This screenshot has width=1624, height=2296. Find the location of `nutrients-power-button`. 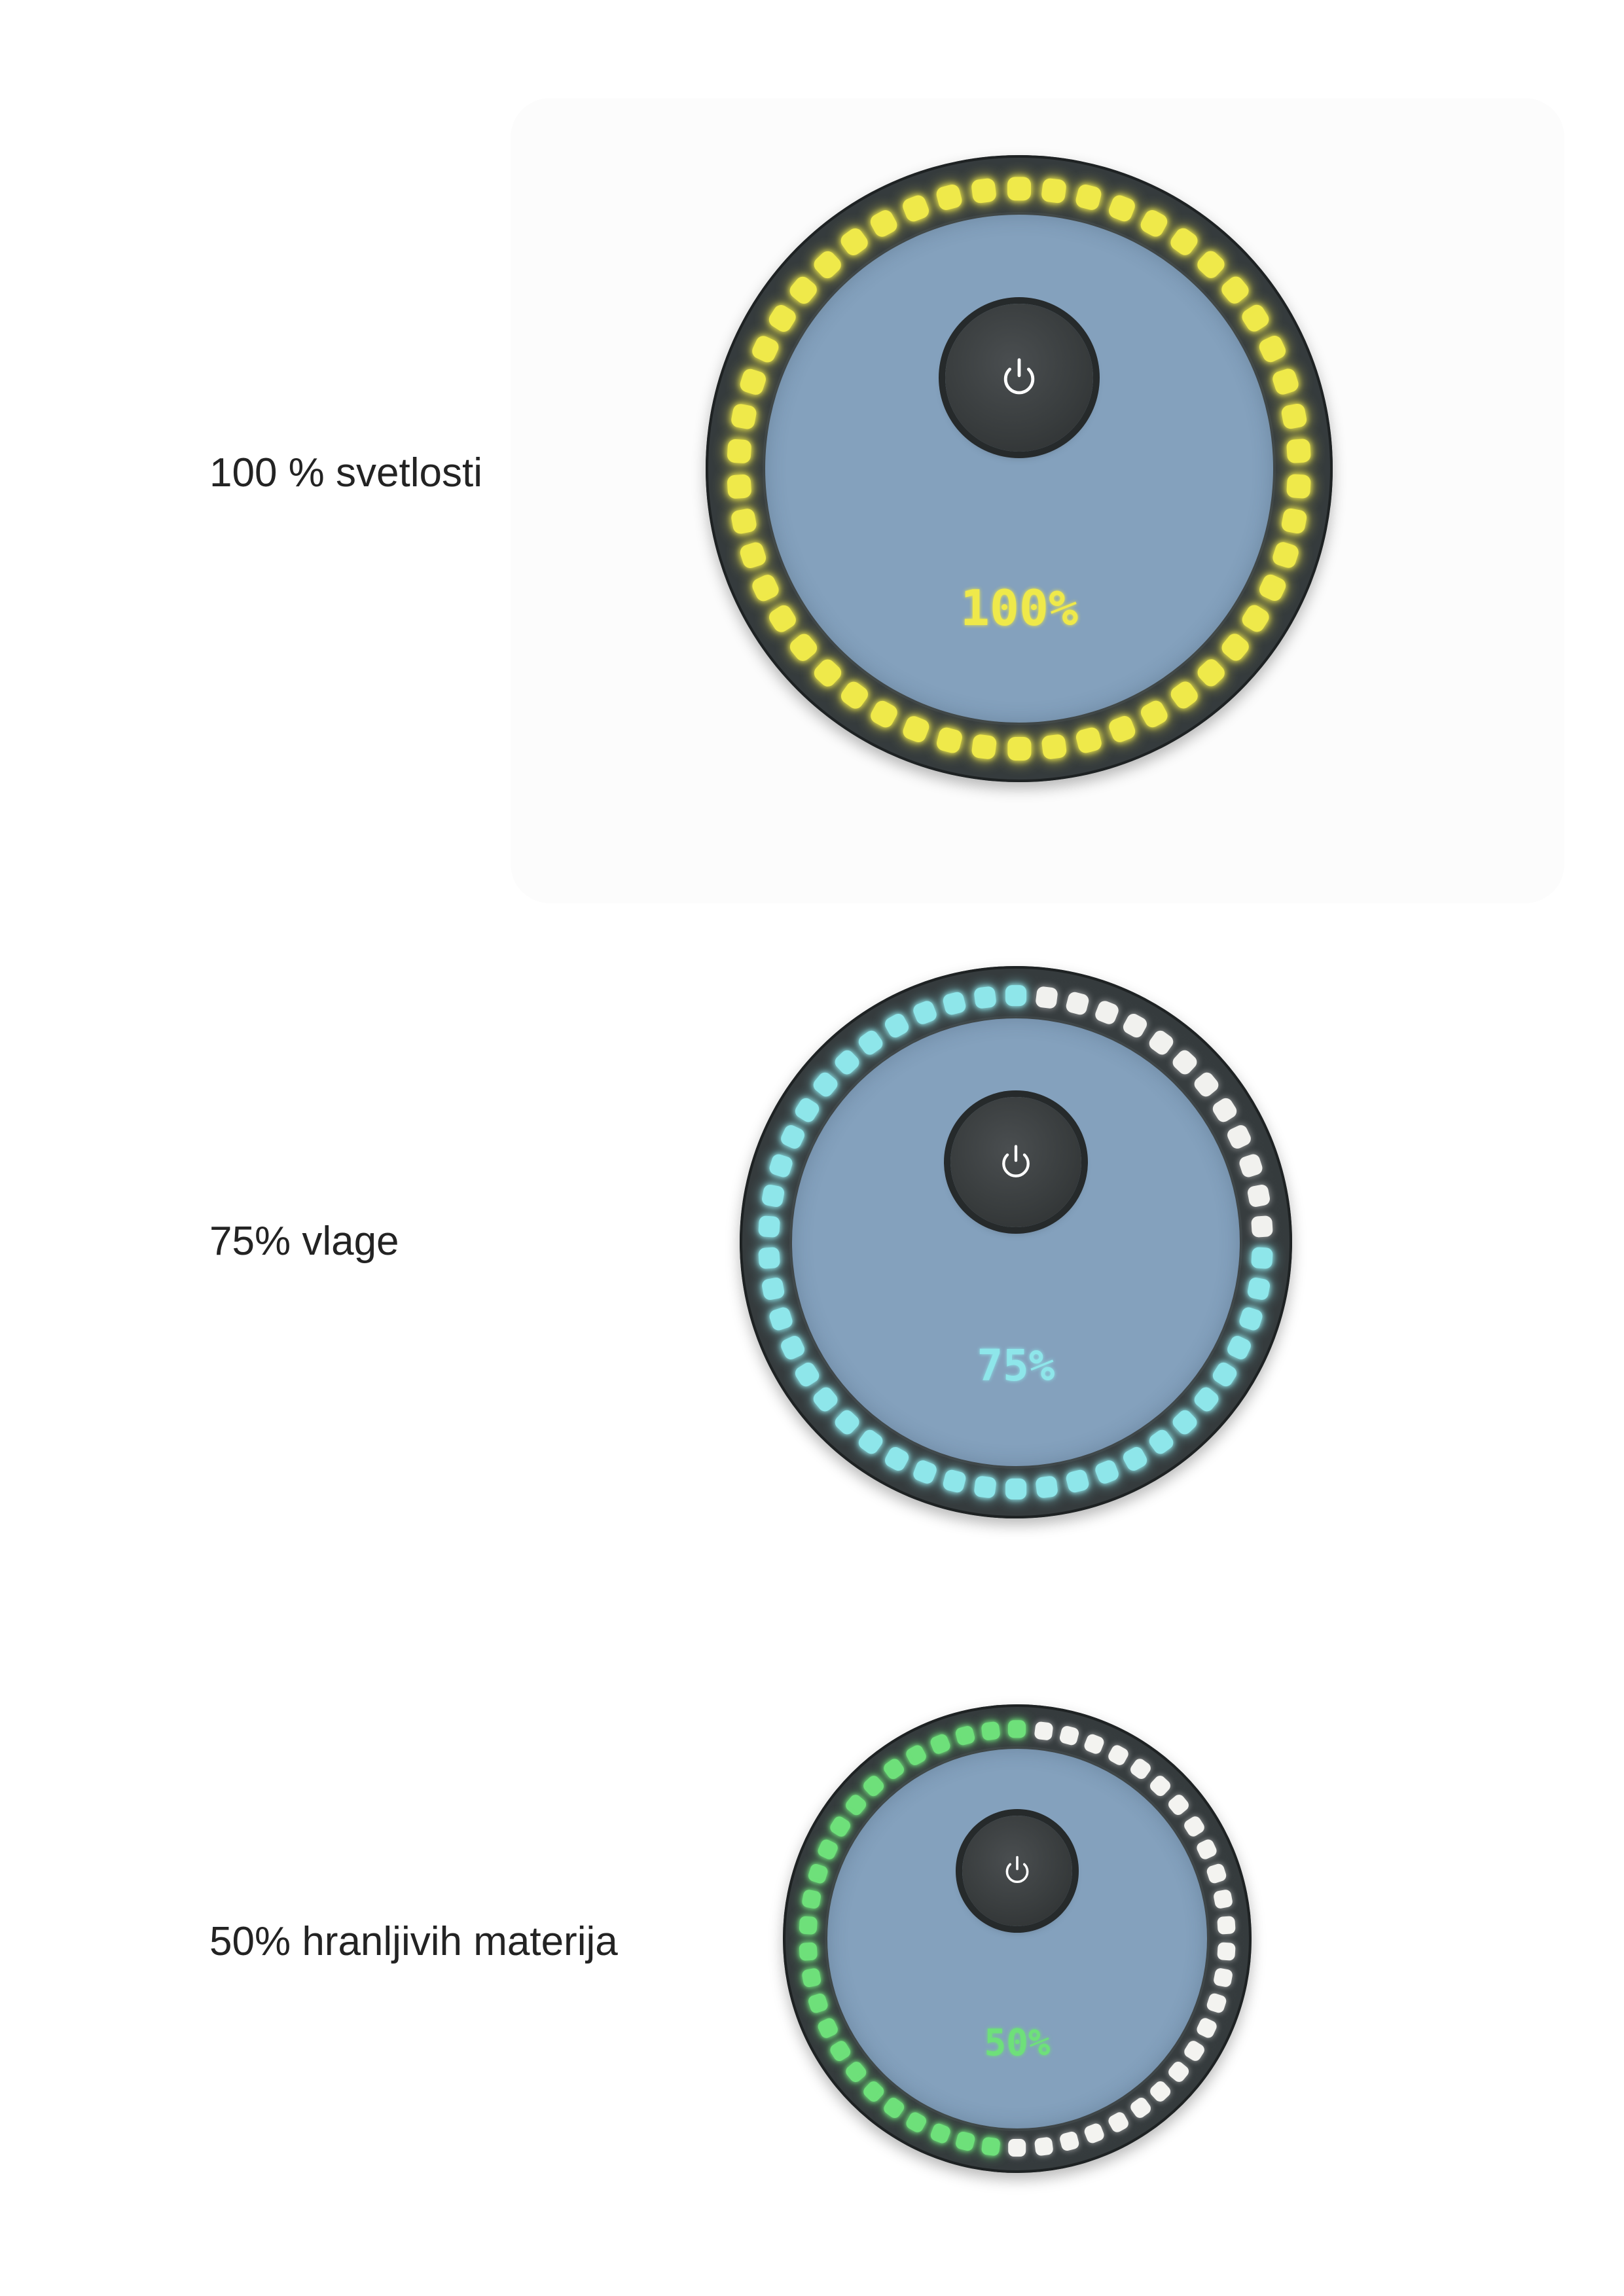

nutrients-power-button is located at coordinates (1017, 1870).